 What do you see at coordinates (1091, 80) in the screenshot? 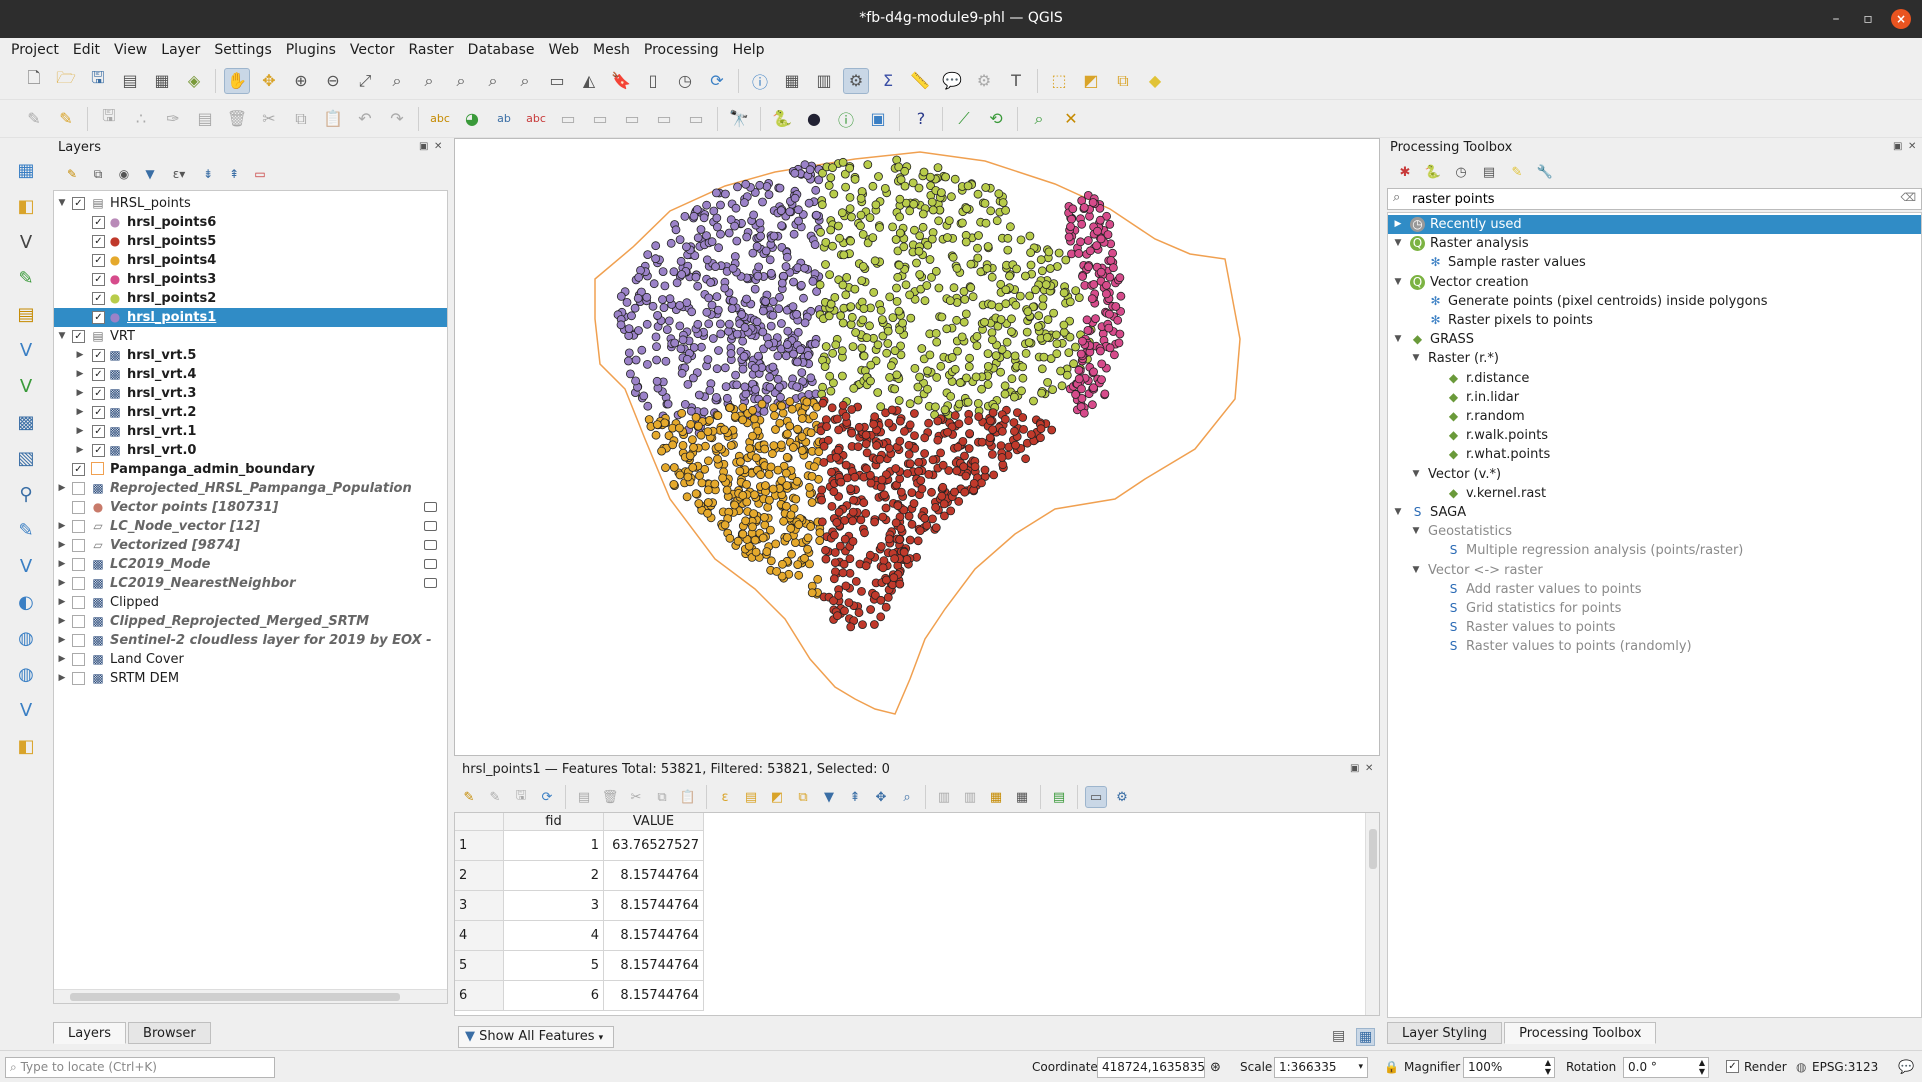
I see `select-by-expression-icon: ◩` at bounding box center [1091, 80].